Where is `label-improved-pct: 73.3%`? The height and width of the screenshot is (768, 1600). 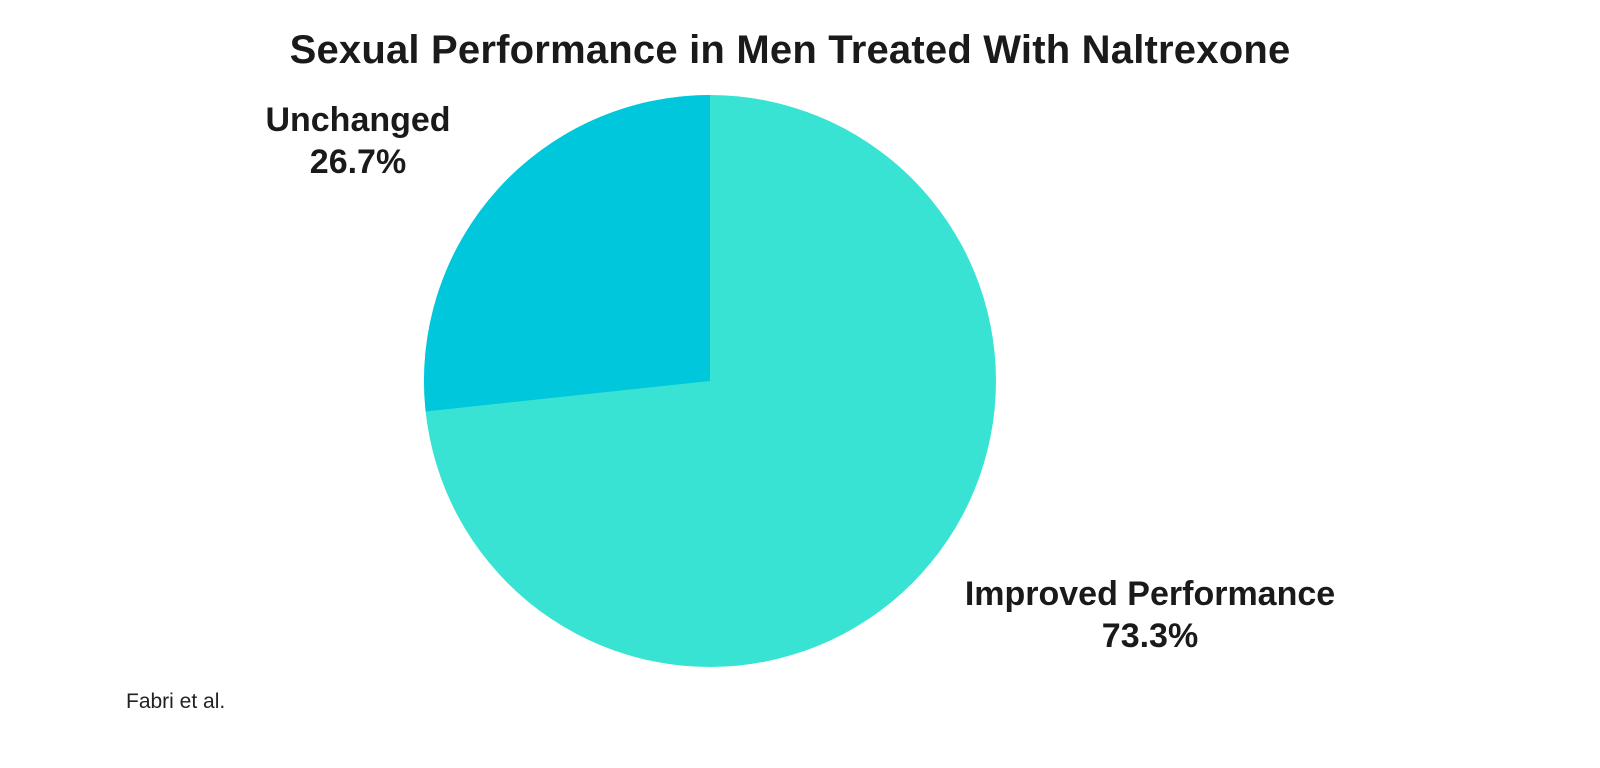 label-improved-pct: 73.3% is located at coordinates (1150, 636).